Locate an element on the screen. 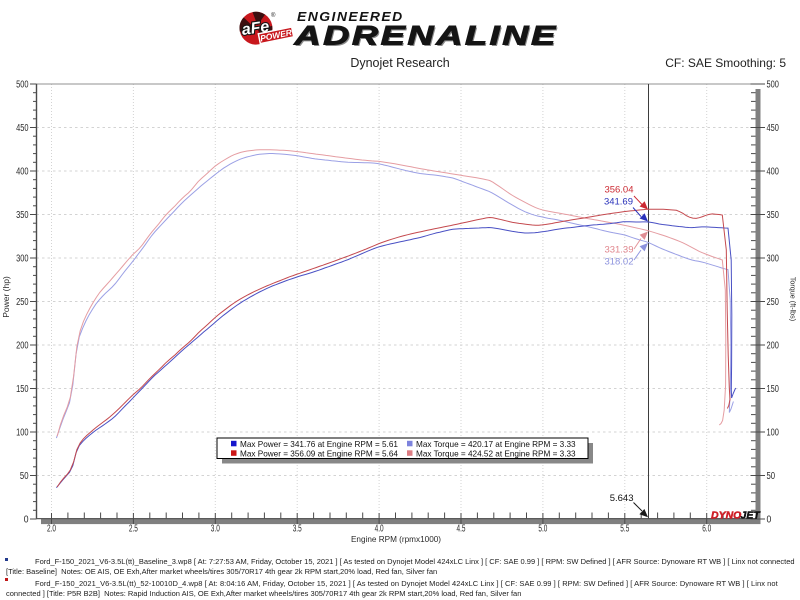 This screenshot has height=600, width=800. svg-text: 5.643 is located at coordinates (622, 498).